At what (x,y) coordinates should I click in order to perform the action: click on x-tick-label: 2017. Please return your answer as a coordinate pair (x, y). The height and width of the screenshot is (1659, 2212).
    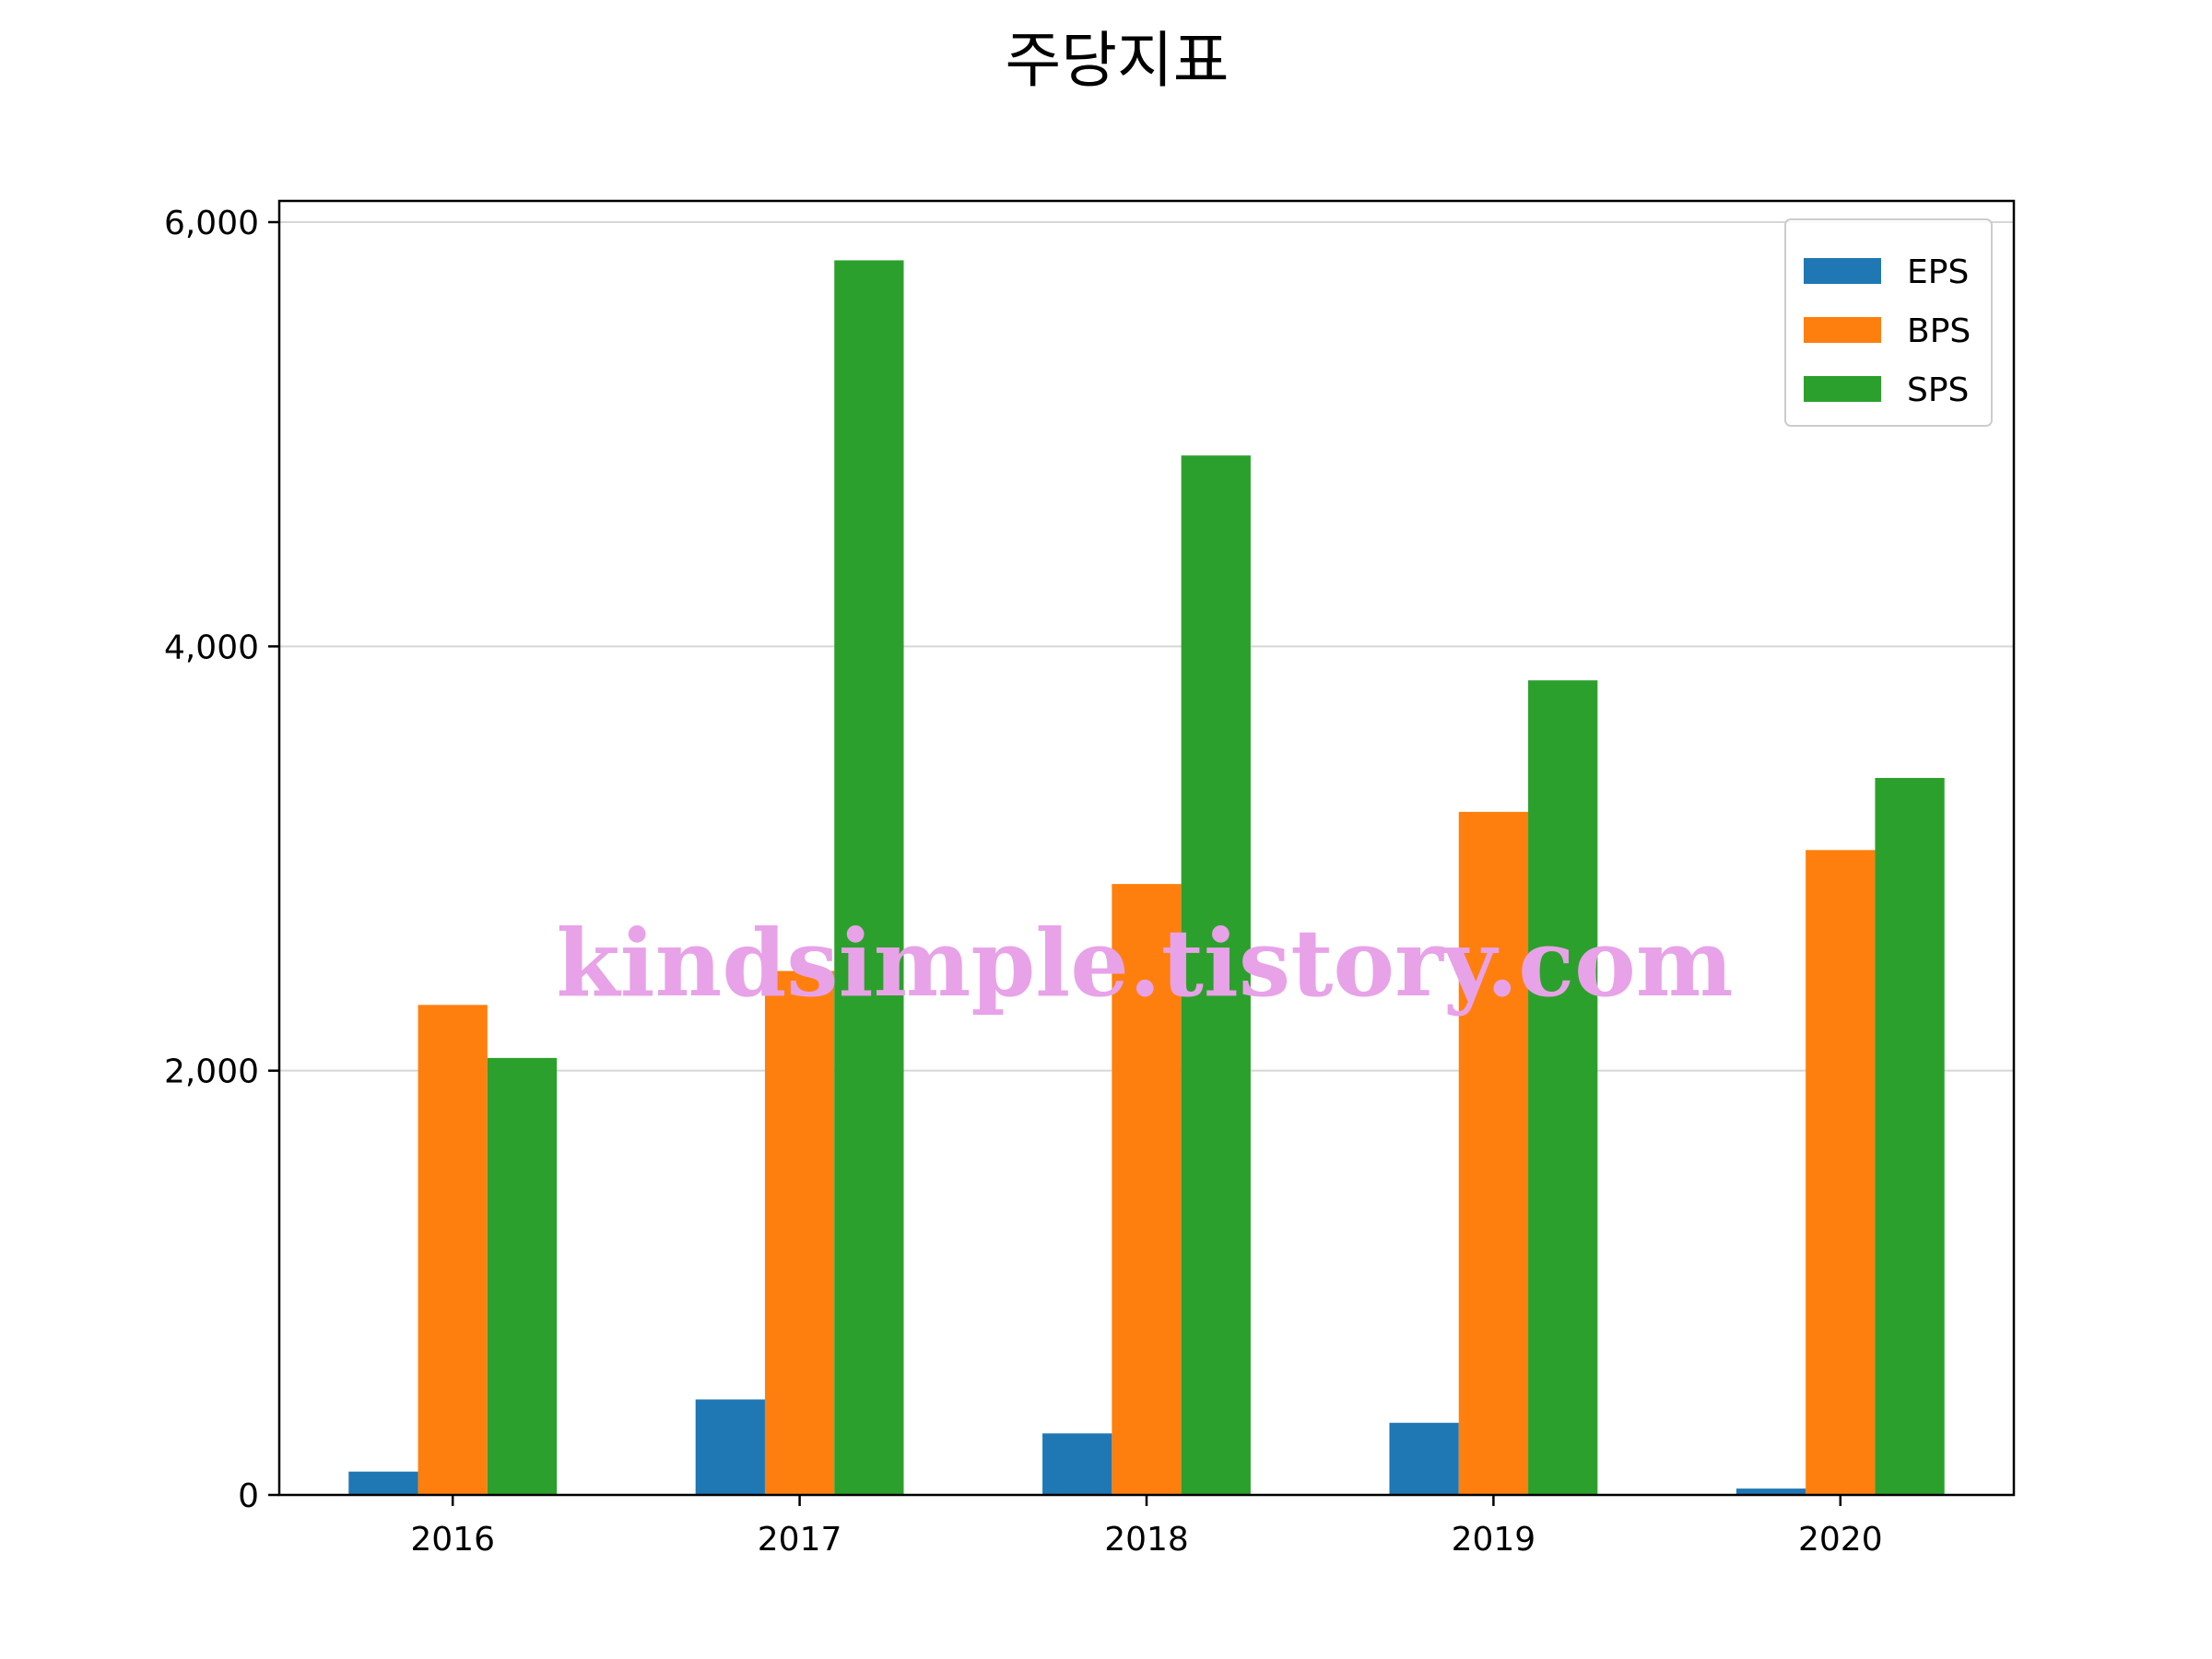
    Looking at the image, I should click on (800, 1540).